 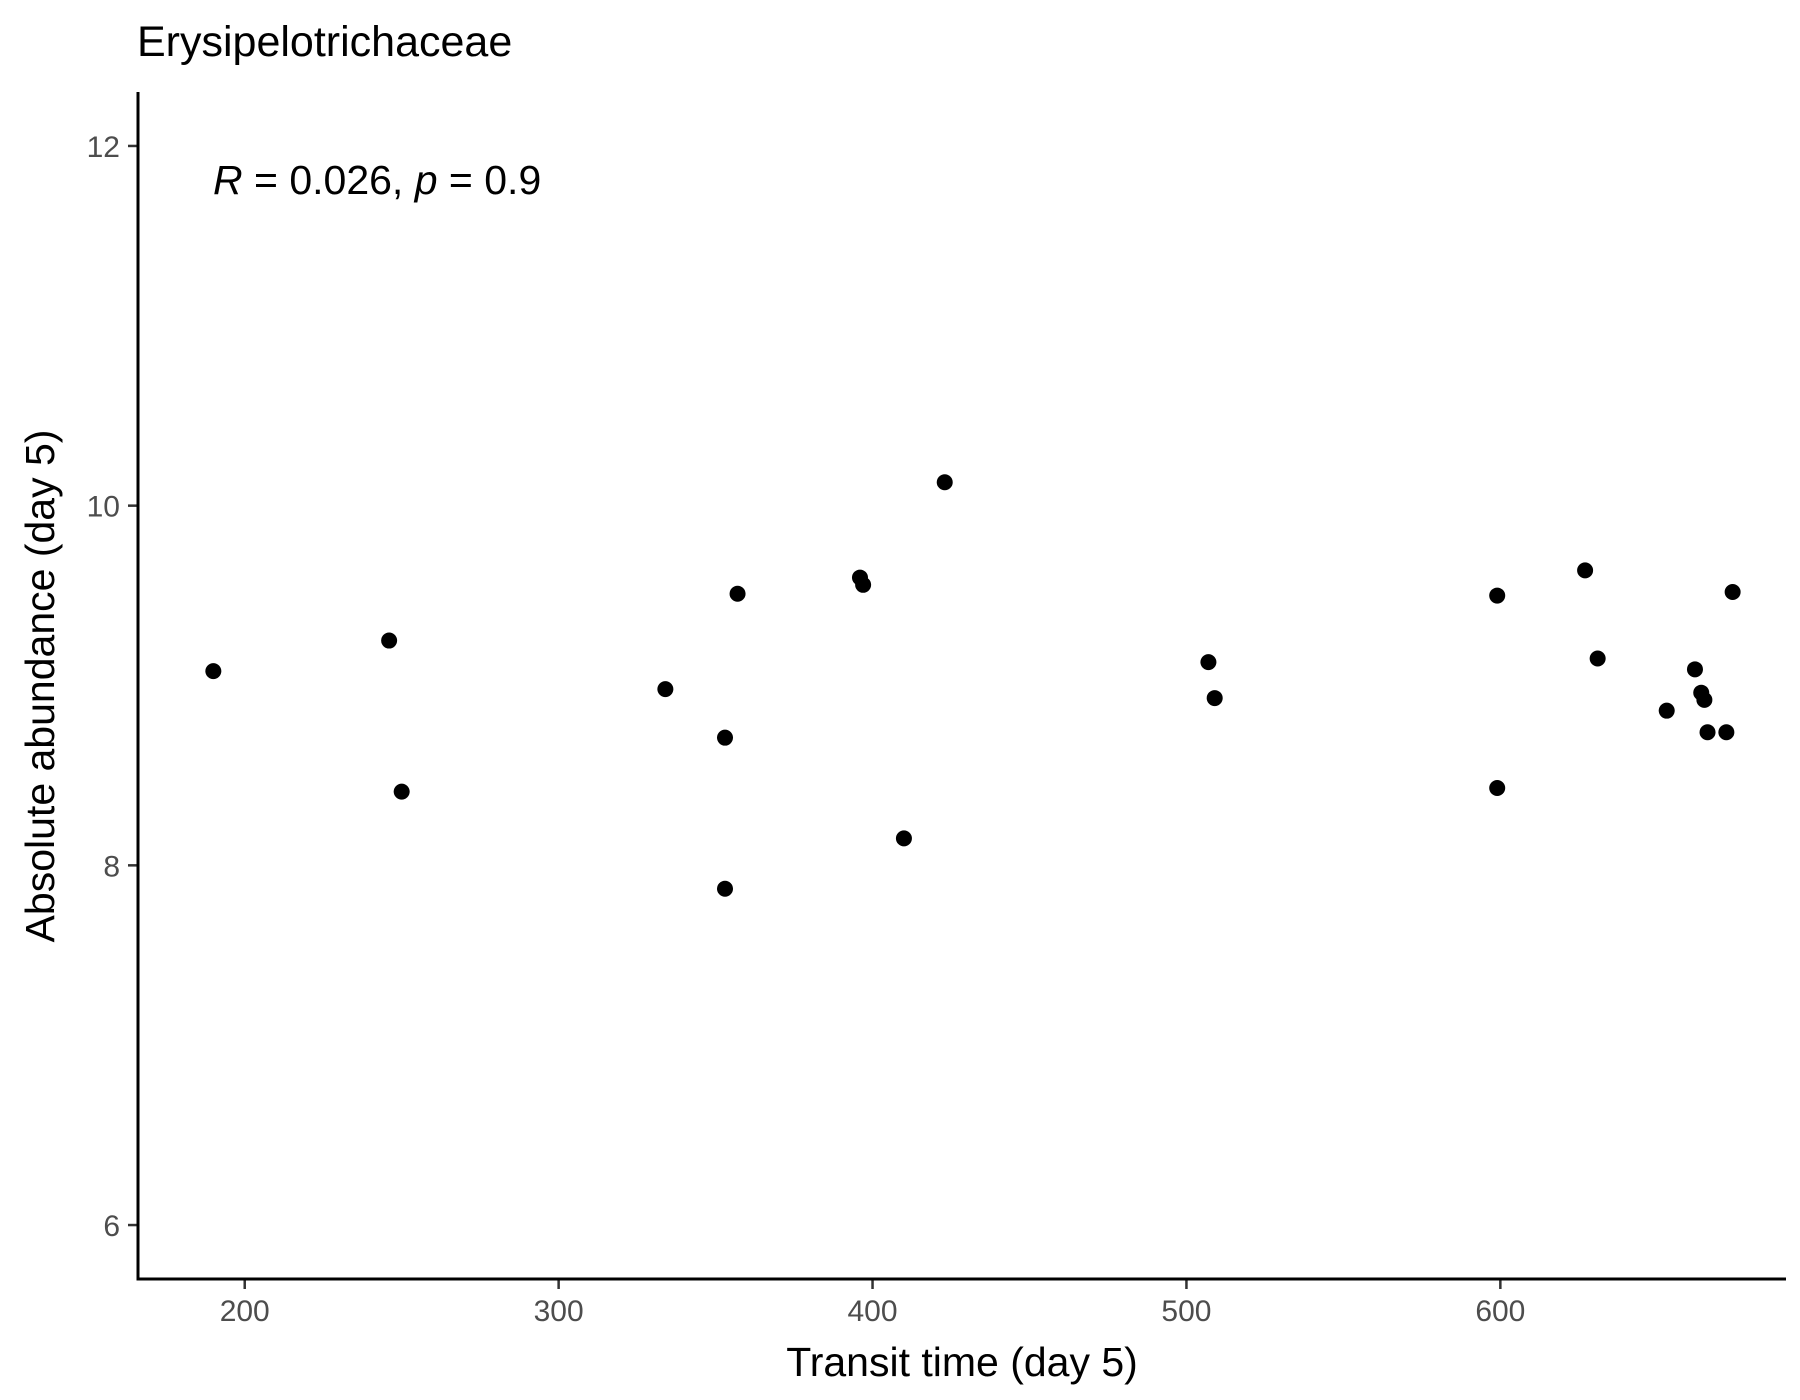 I want to click on x-tick-label: 300, so click(x=559, y=1311).